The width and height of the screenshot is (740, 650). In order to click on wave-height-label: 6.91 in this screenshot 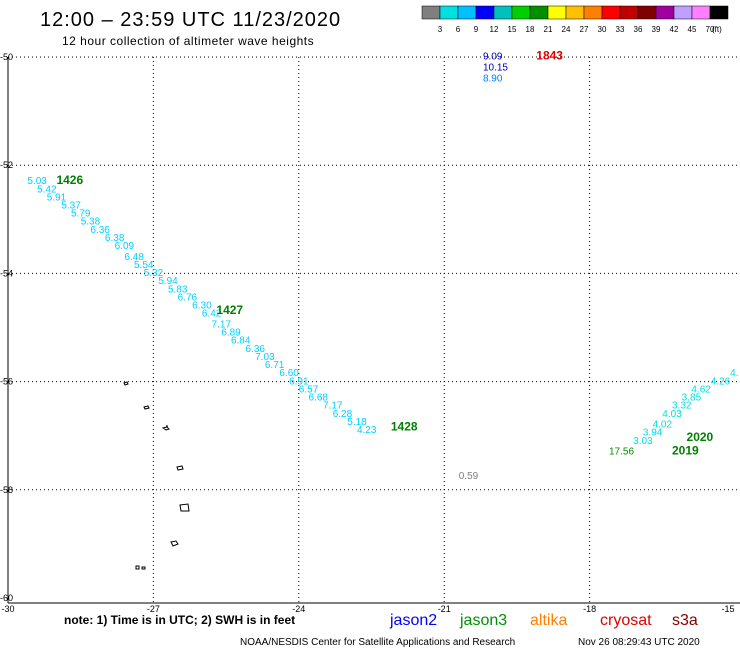, I will do `click(299, 381)`.